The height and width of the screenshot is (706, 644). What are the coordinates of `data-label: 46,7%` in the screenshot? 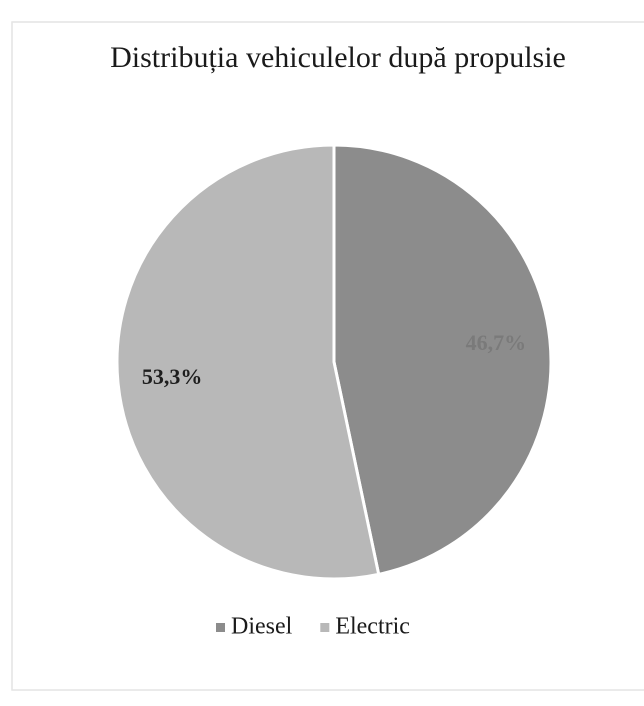 It's located at (496, 342).